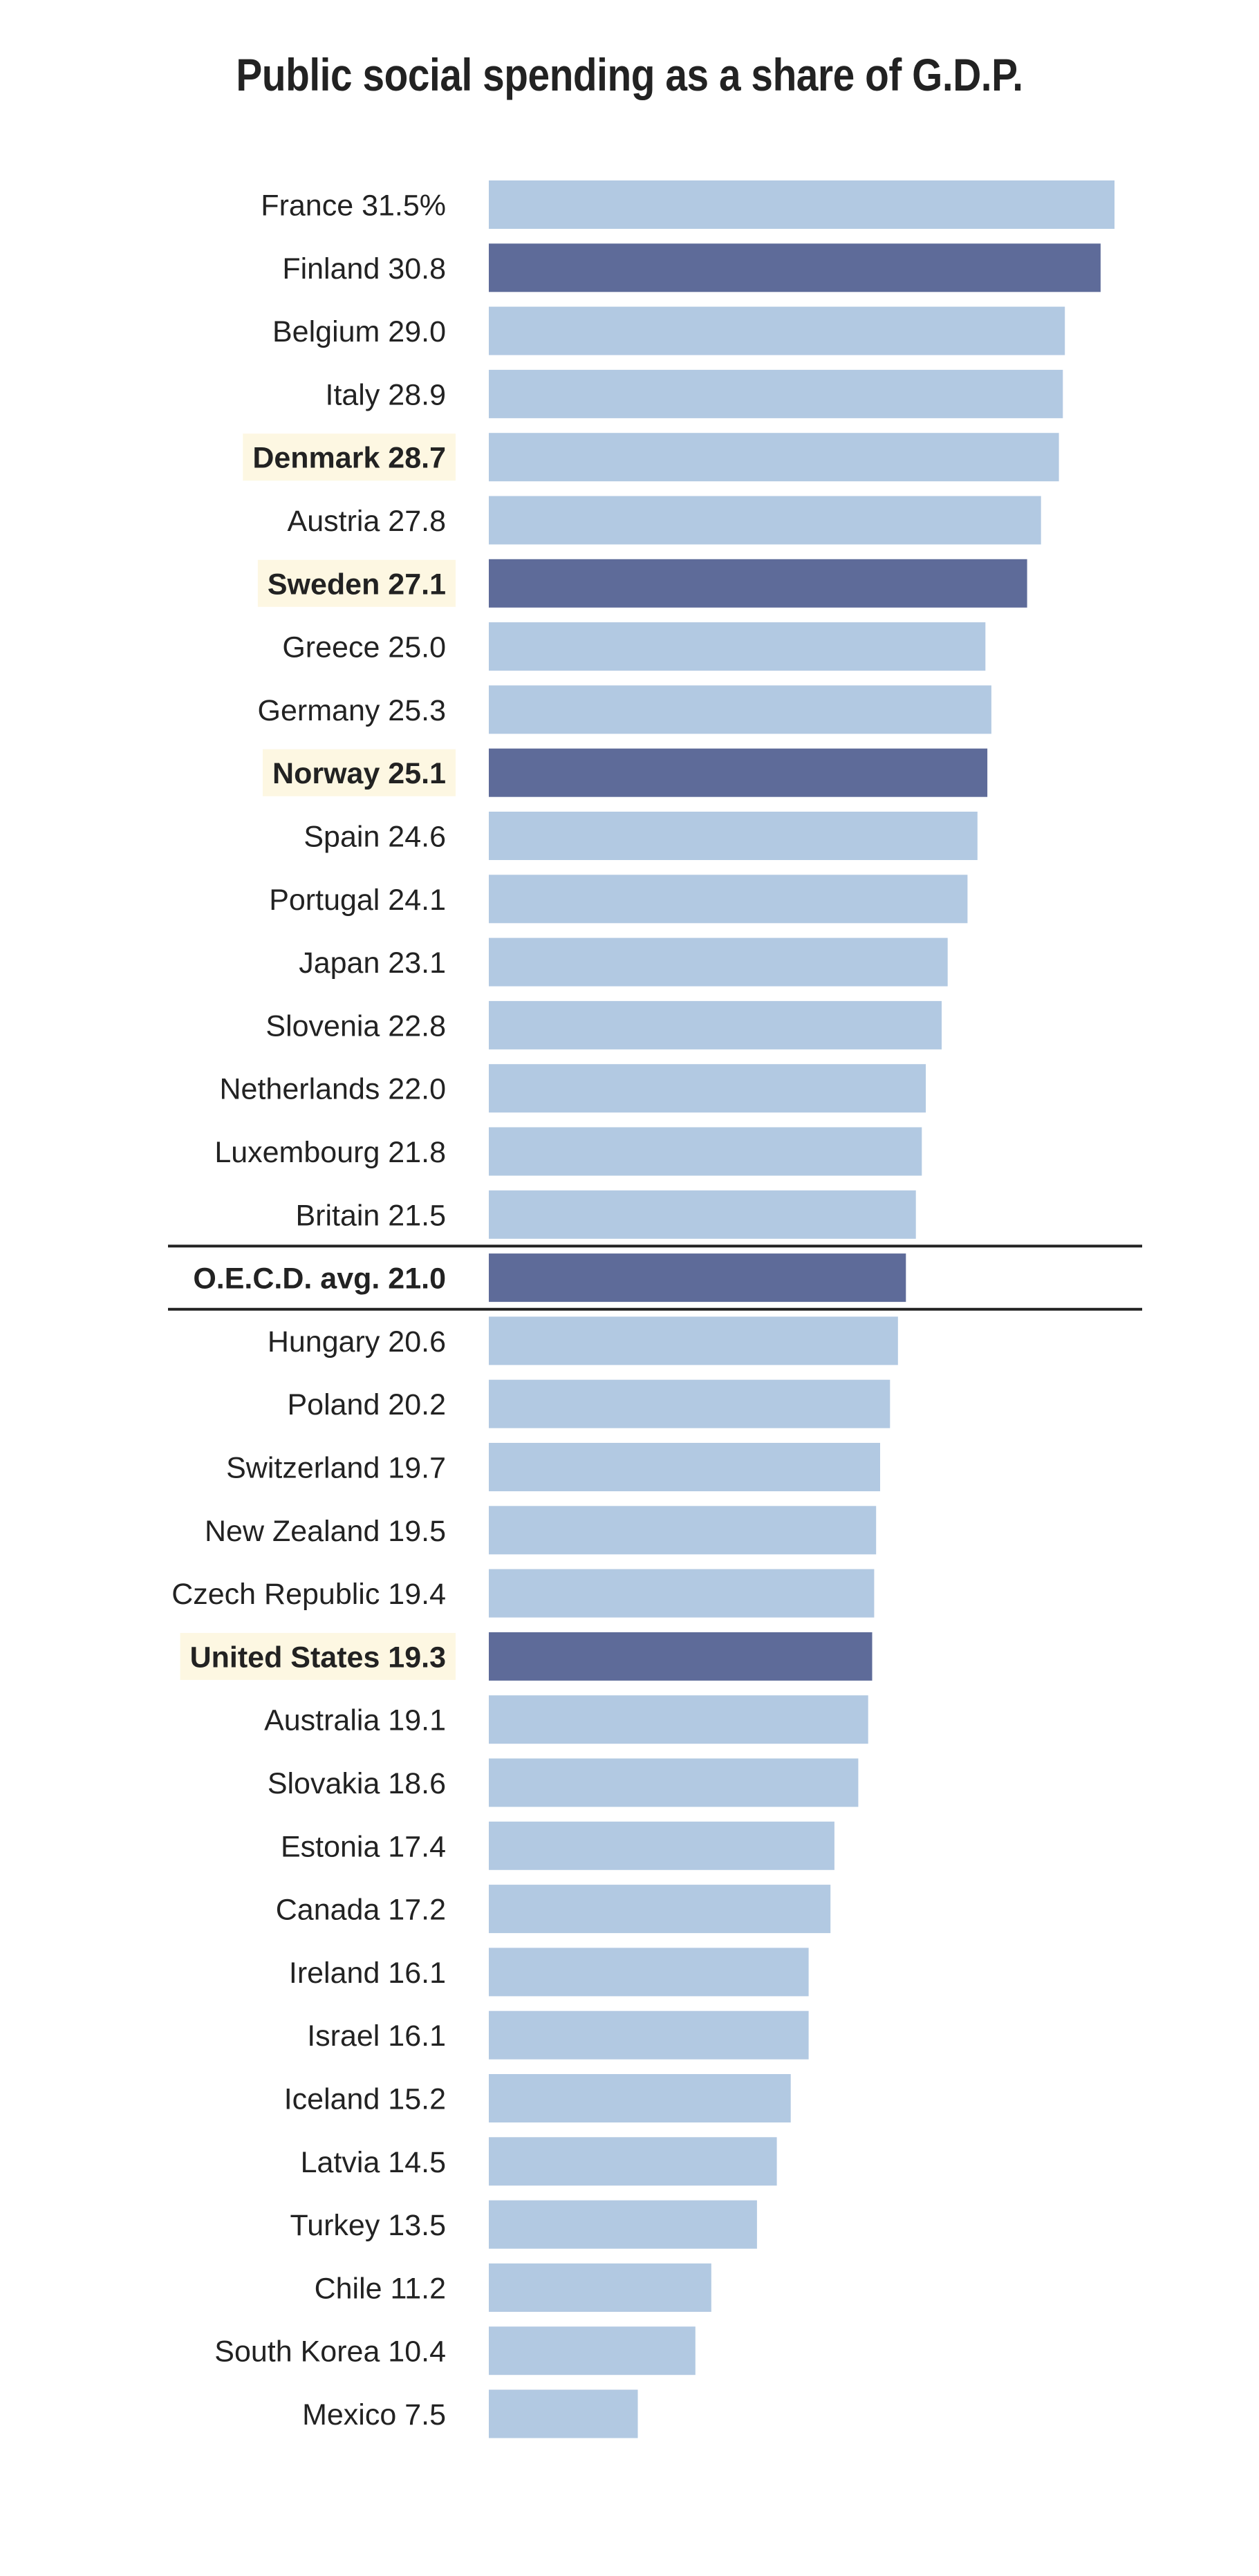 The image size is (1259, 2576). I want to click on bar-row-new-zealand: New Zealand 19.5, so click(541, 1530).